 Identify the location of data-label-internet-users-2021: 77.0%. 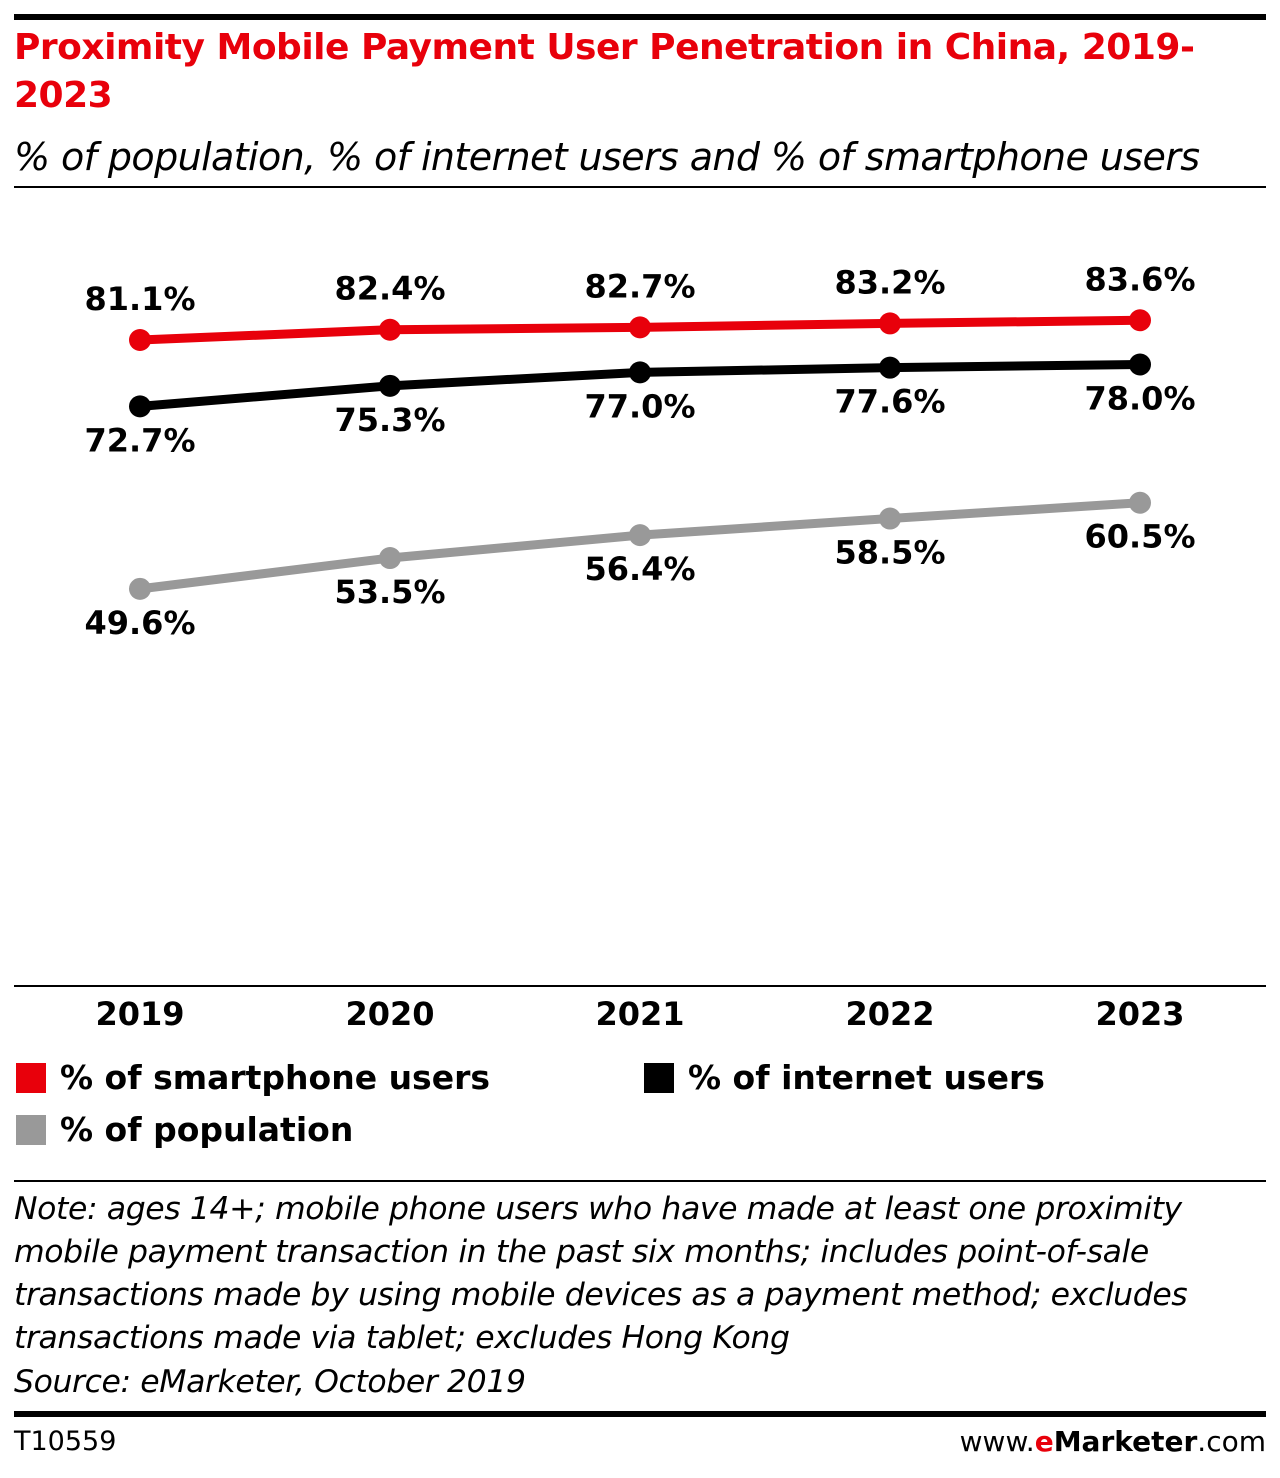
(639, 406).